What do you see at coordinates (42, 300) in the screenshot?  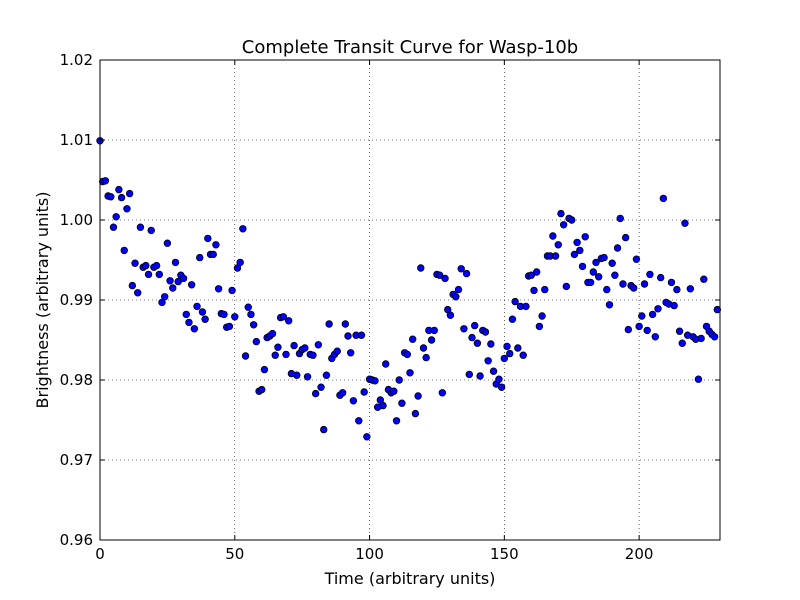 I see `y-axis-label: Brightness (arbitrary units)` at bounding box center [42, 300].